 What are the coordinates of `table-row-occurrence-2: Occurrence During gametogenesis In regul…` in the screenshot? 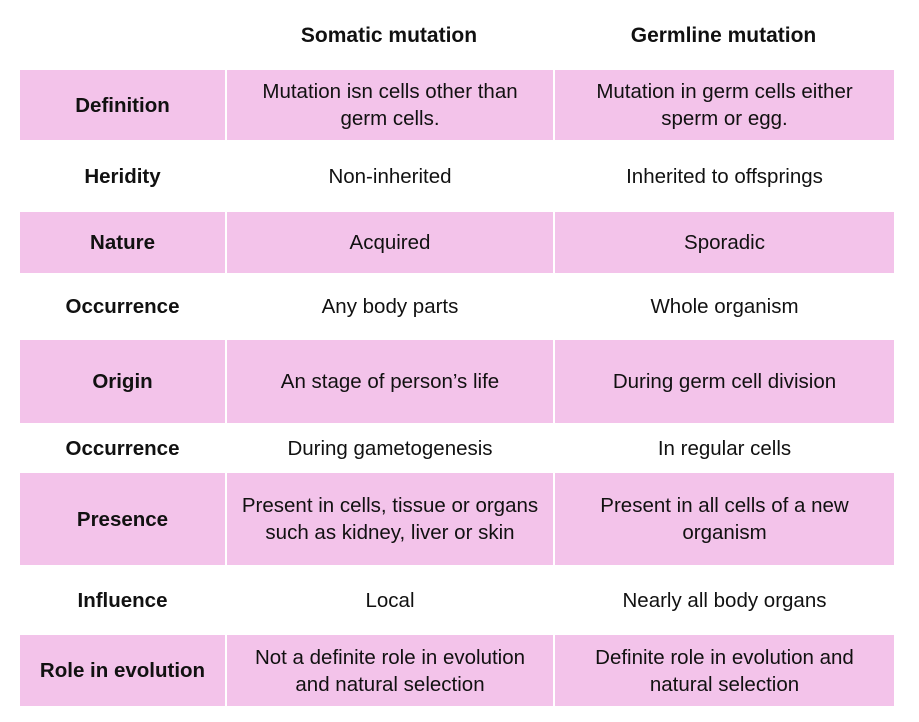 It's located at (457, 448).